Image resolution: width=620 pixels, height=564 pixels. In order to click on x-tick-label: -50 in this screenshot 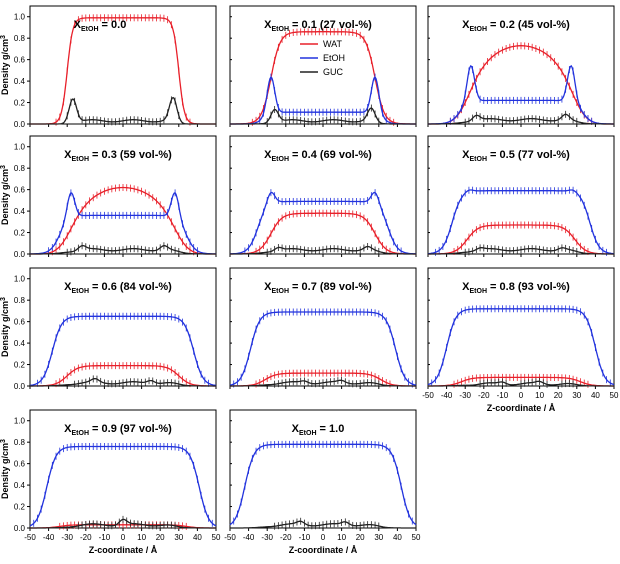, I will do `click(428, 395)`.